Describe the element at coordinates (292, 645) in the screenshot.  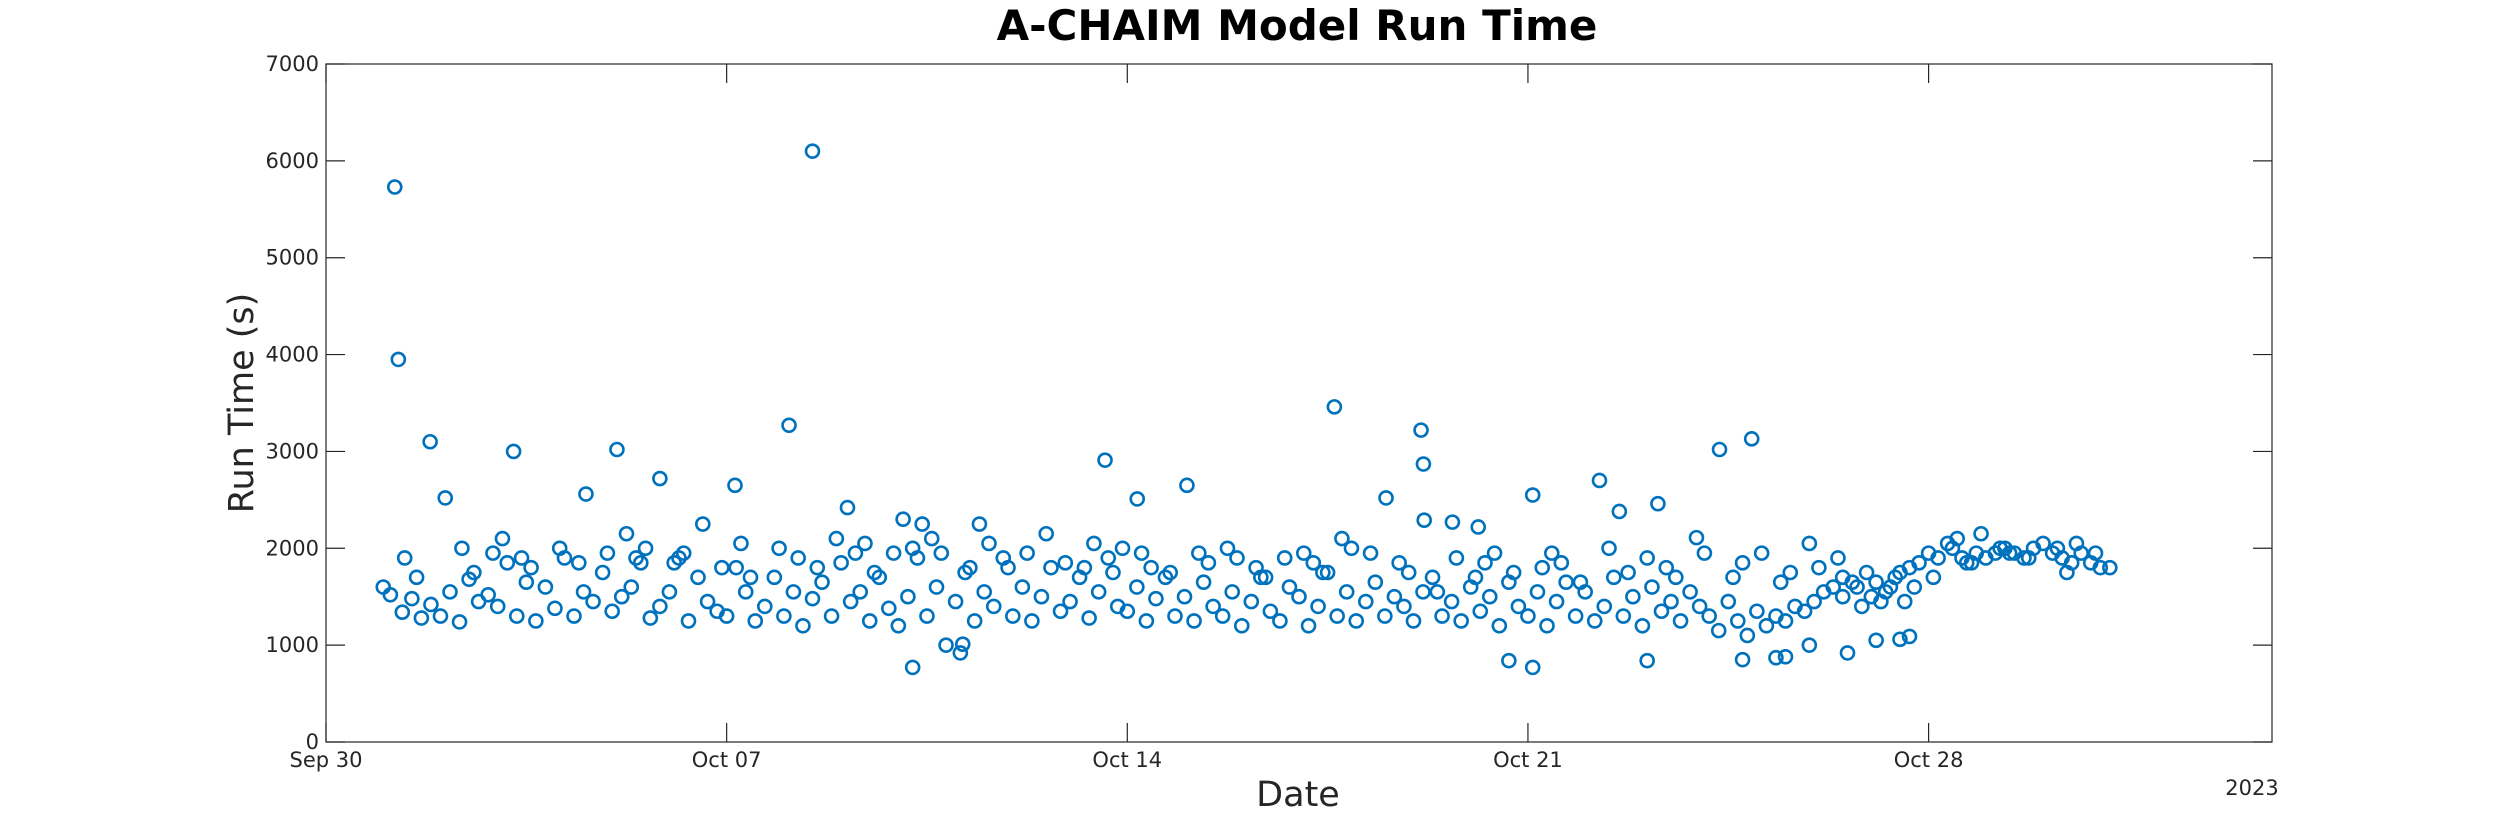
I see `y-tick-label: 1000` at that location.